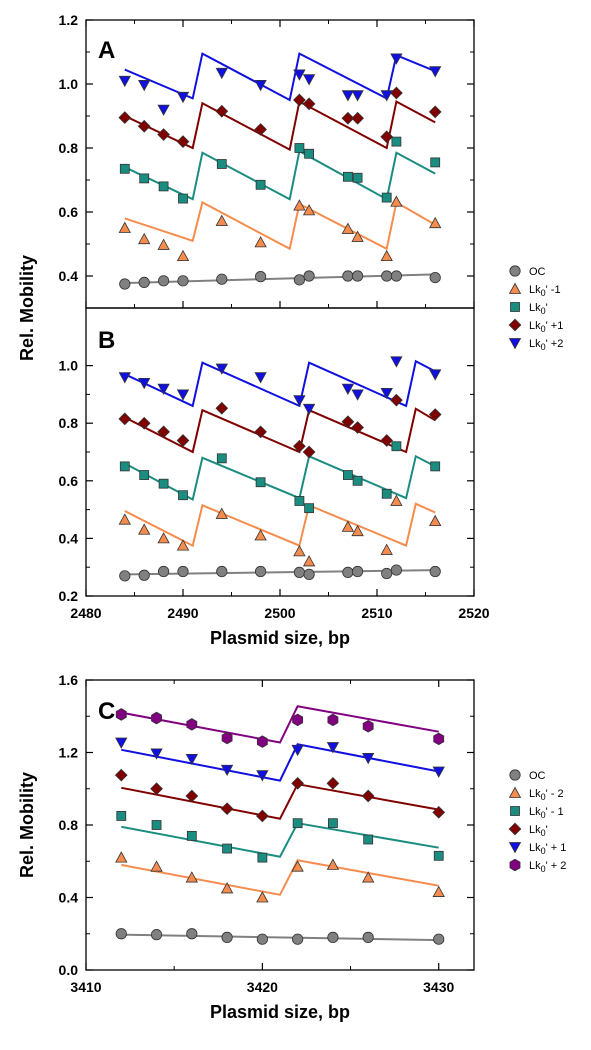 The height and width of the screenshot is (1050, 591). What do you see at coordinates (546, 345) in the screenshot?
I see `legend-label: Lk0' +2` at bounding box center [546, 345].